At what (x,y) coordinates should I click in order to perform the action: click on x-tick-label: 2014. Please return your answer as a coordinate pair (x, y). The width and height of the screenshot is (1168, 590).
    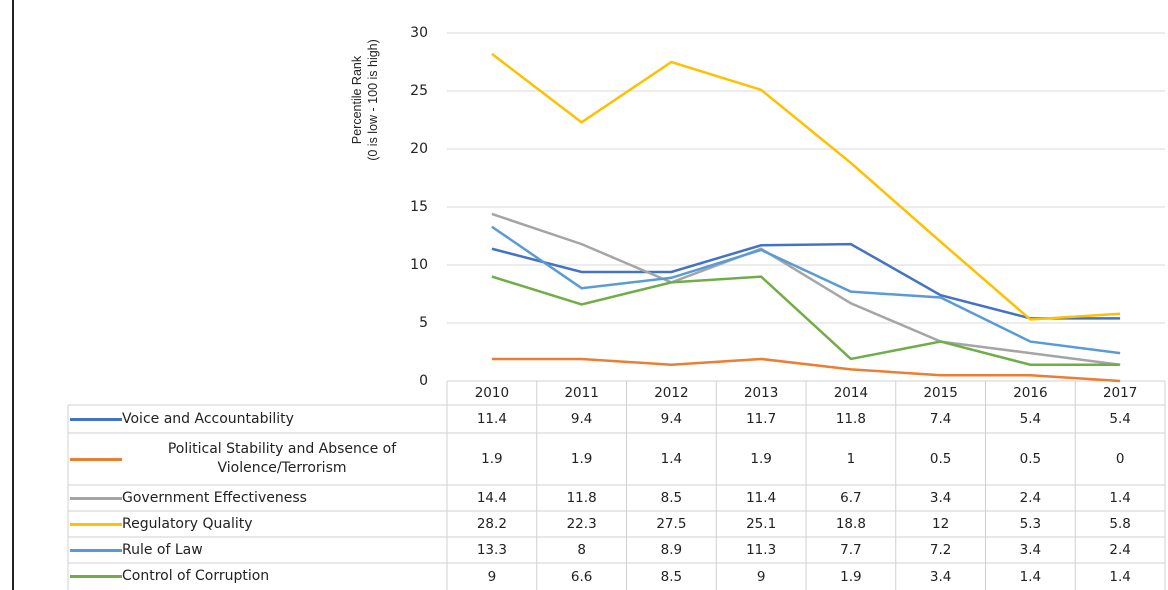
    Looking at the image, I should click on (851, 393).